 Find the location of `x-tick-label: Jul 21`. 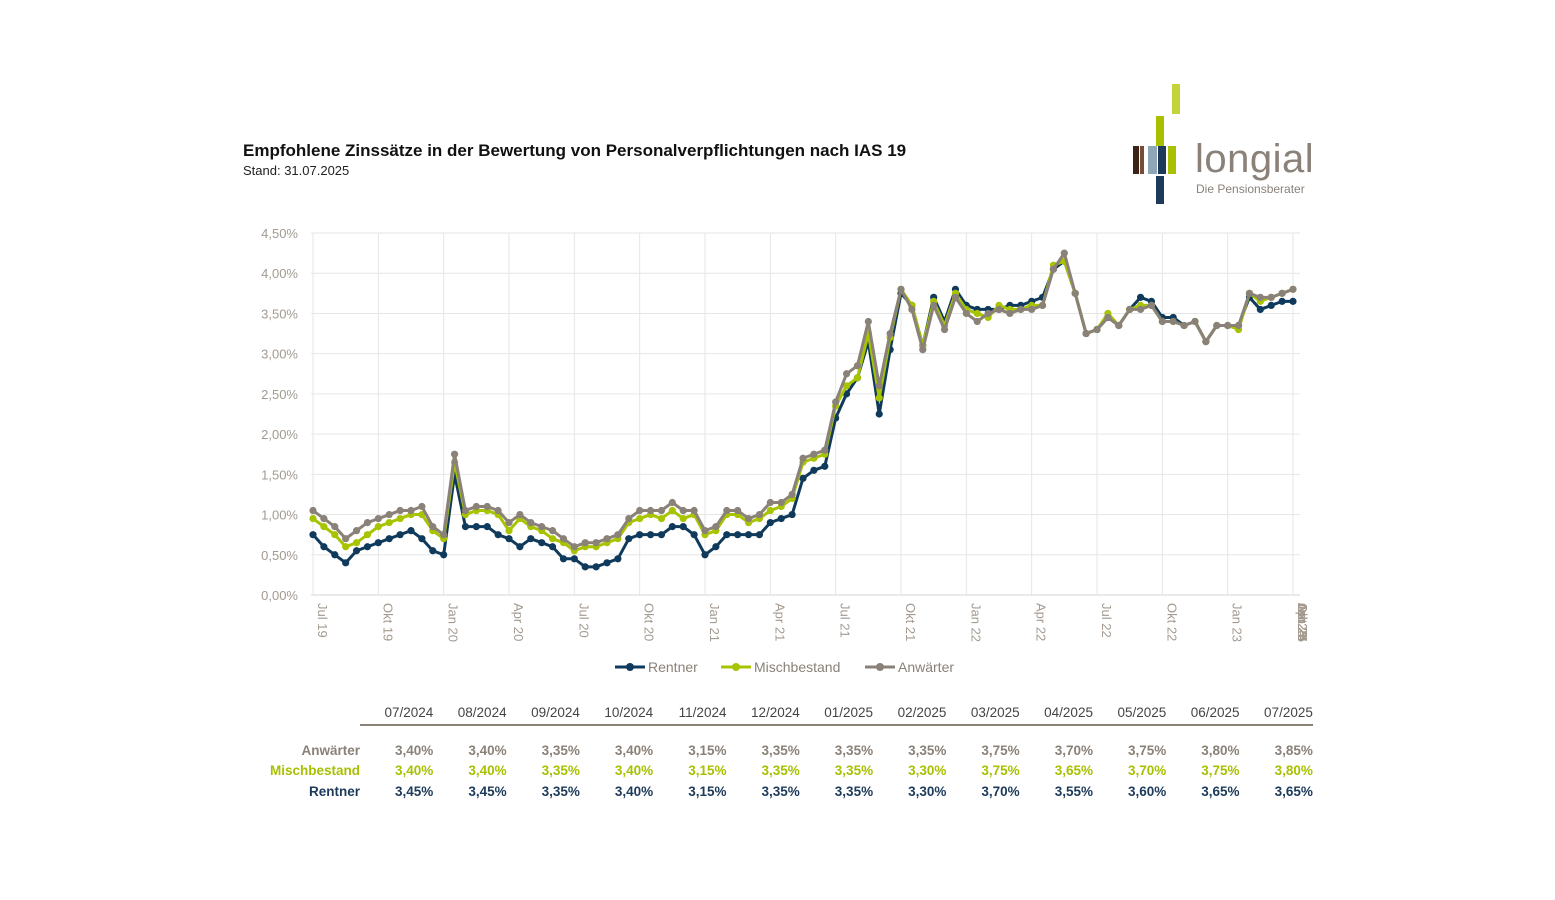

x-tick-label: Jul 21 is located at coordinates (845, 620).